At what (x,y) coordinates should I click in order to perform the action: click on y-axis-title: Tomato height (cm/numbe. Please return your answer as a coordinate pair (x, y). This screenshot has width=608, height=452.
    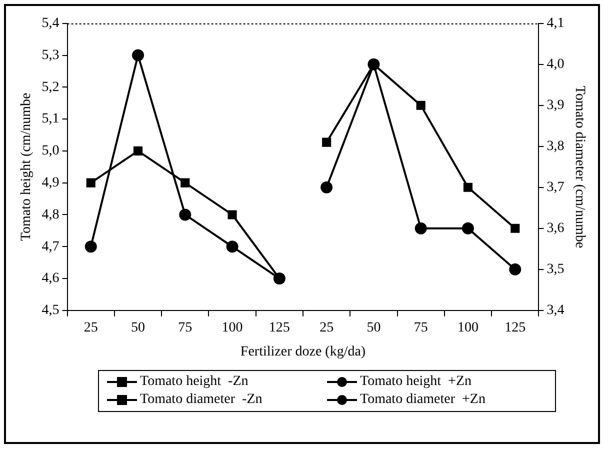
    Looking at the image, I should click on (26, 167).